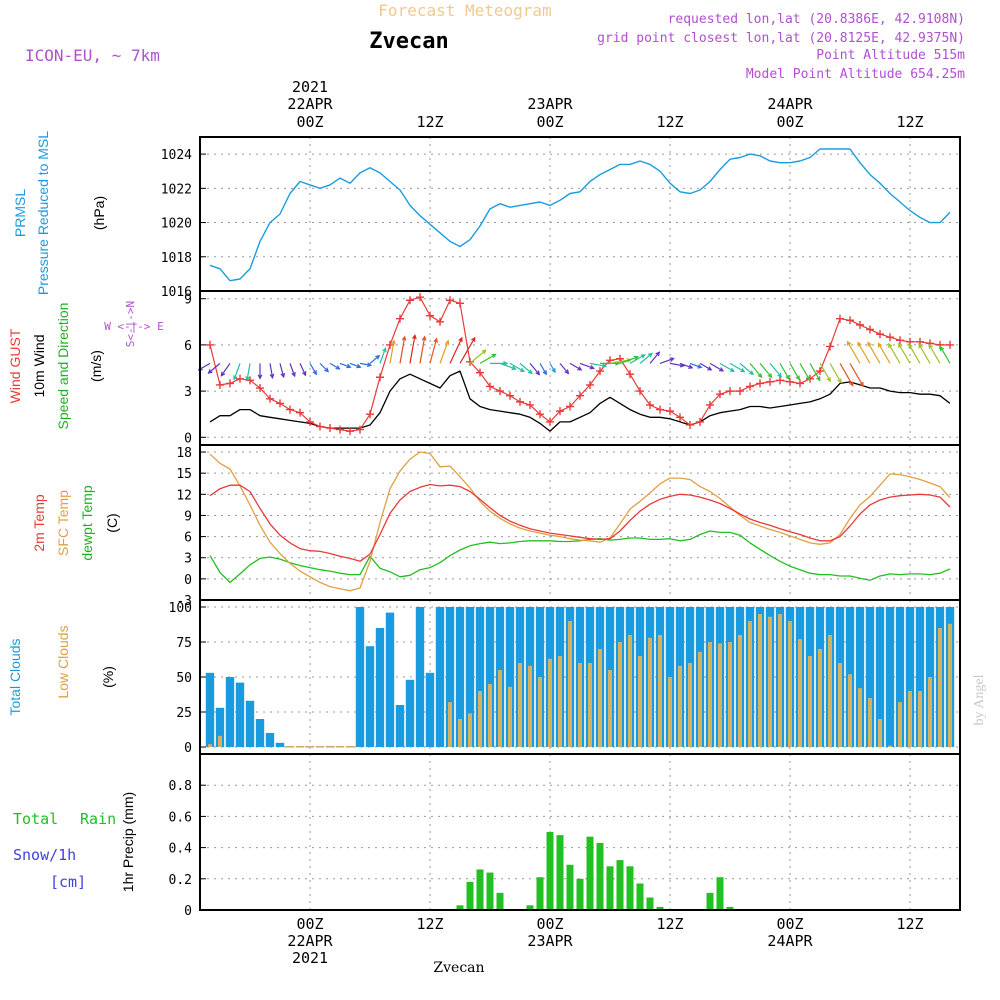 The width and height of the screenshot is (1000, 1000). I want to click on top-date-label: 24APR, so click(790, 104).